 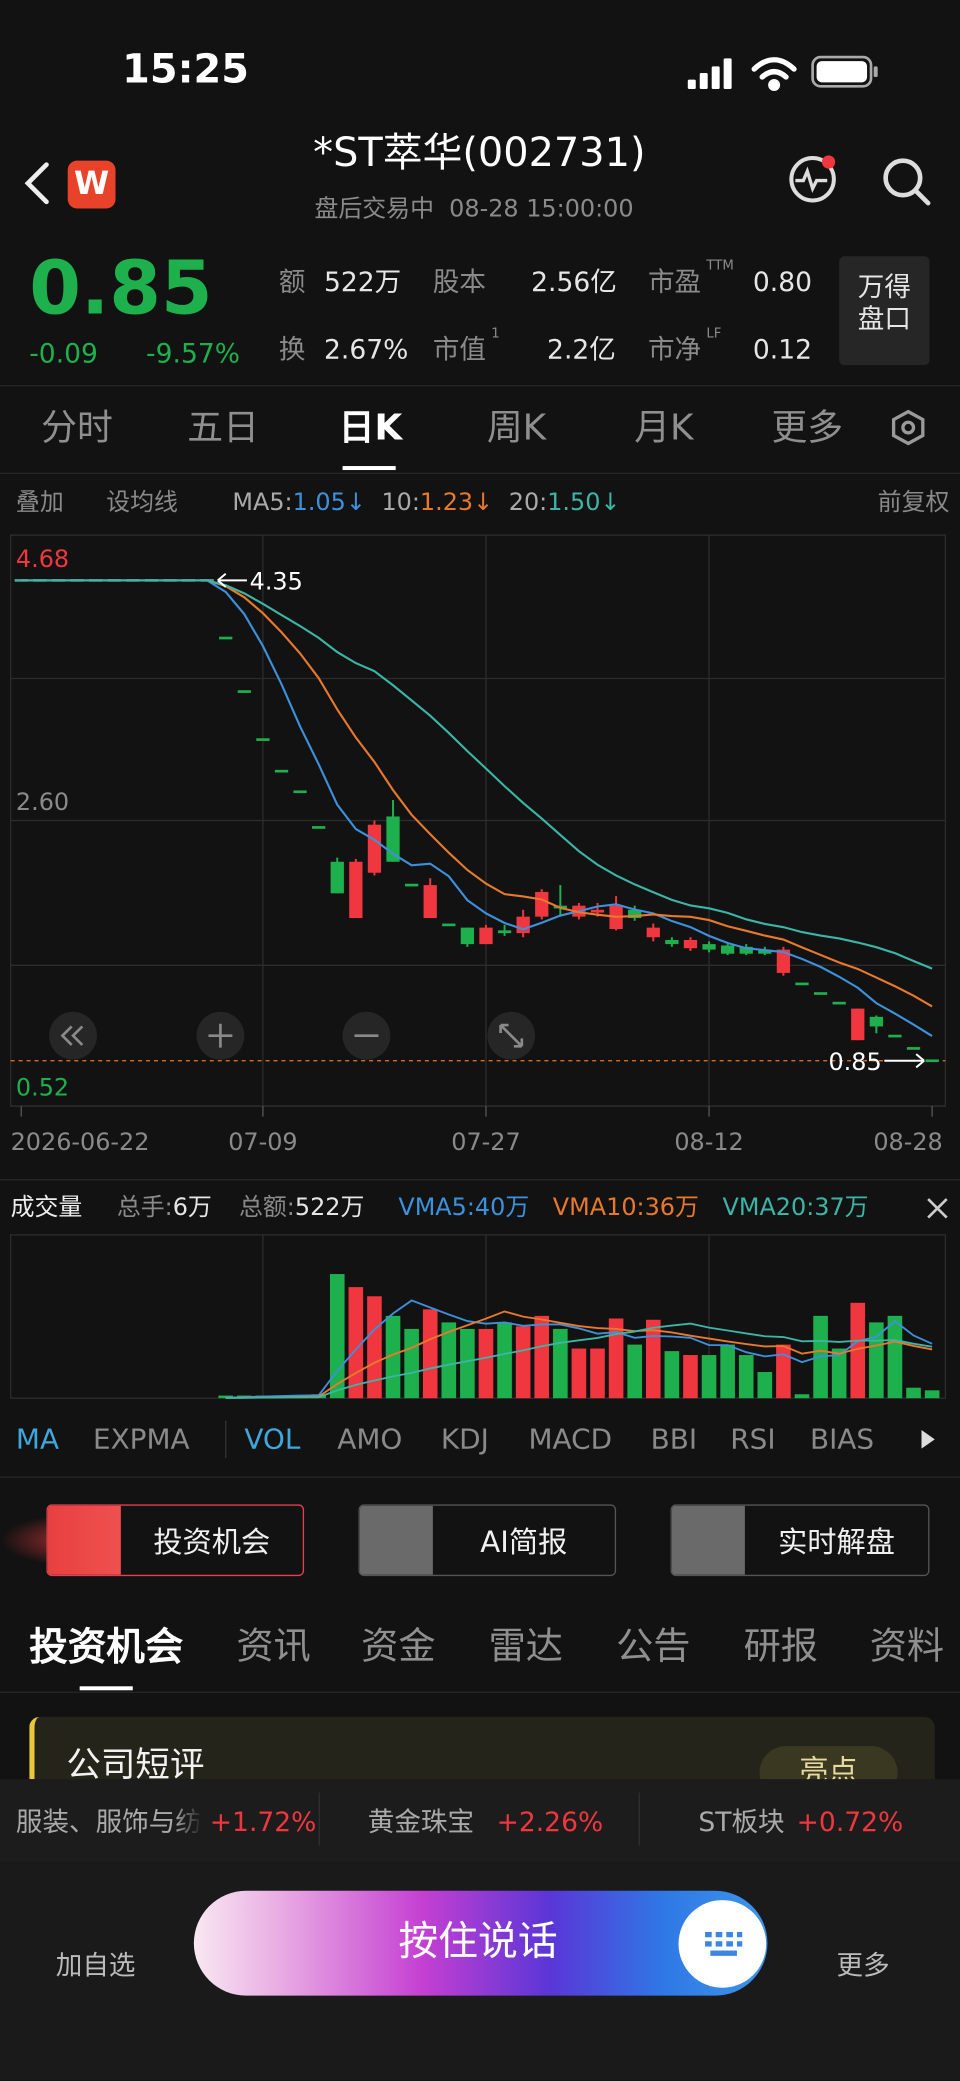 What do you see at coordinates (782, 281) in the screenshot?
I see `stat-value: 0.80` at bounding box center [782, 281].